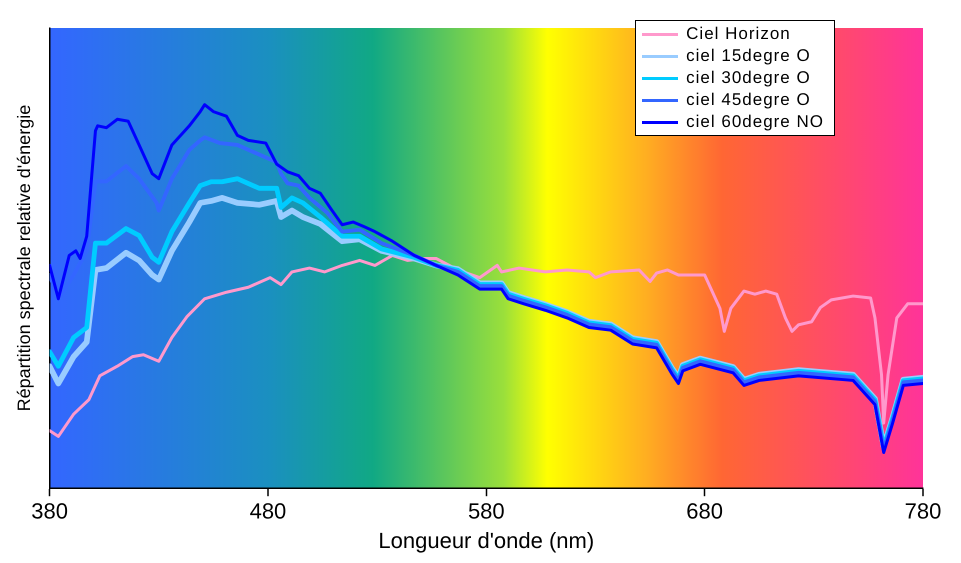  Describe the element at coordinates (738, 34) in the screenshot. I see `legend-label: Ciel Horizon` at that location.